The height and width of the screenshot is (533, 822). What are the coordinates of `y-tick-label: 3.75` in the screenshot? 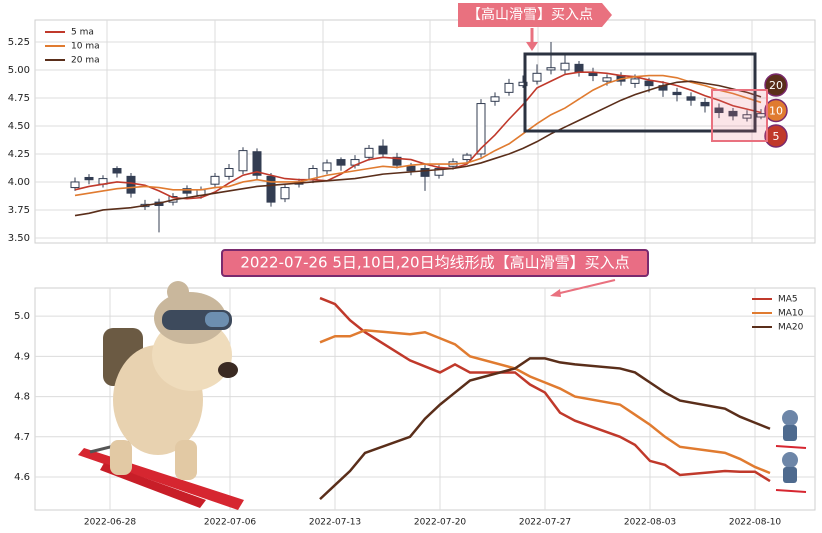 It's located at (19, 210).